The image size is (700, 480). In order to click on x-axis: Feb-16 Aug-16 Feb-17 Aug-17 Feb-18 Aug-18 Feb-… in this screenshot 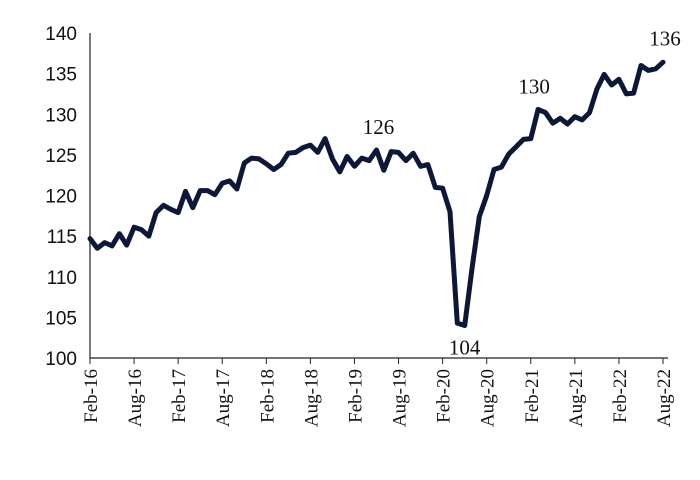, I will do `click(378, 392)`.